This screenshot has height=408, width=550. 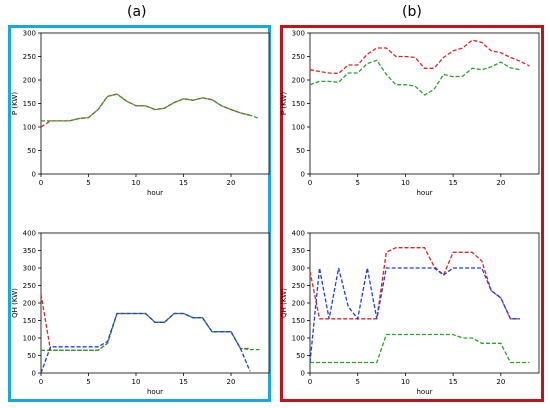 I want to click on panel-label-b: (b), so click(x=412, y=12).